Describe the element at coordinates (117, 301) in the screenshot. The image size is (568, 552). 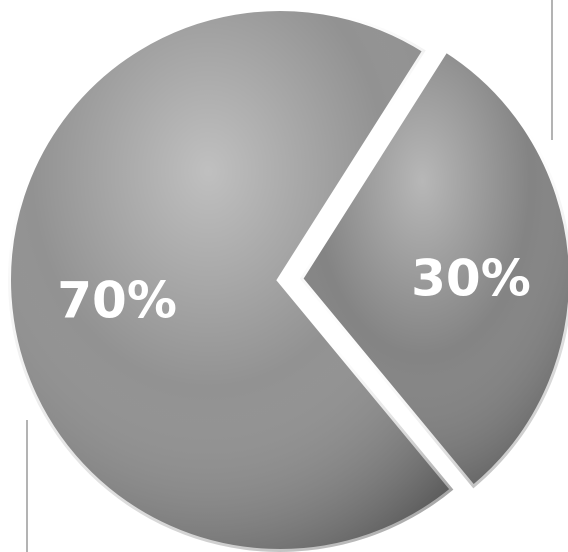
I see `value-label: 70%` at that location.